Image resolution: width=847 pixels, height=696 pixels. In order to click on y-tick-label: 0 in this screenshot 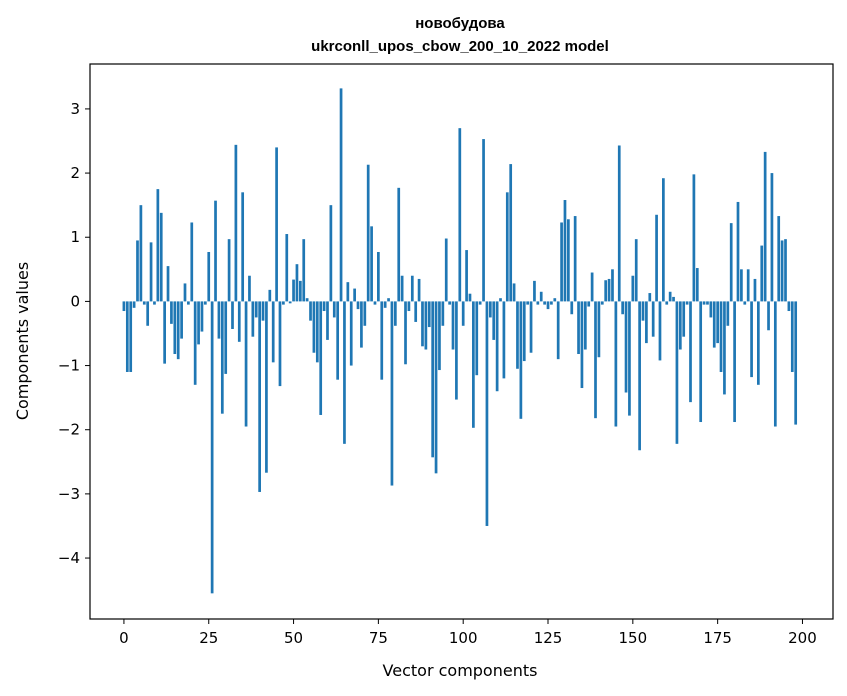, I will do `click(75, 301)`.